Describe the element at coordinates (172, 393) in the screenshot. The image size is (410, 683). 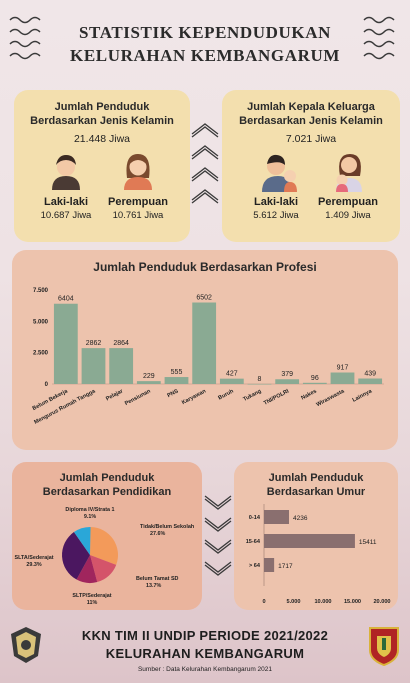
I see `category-label: PNS` at that location.